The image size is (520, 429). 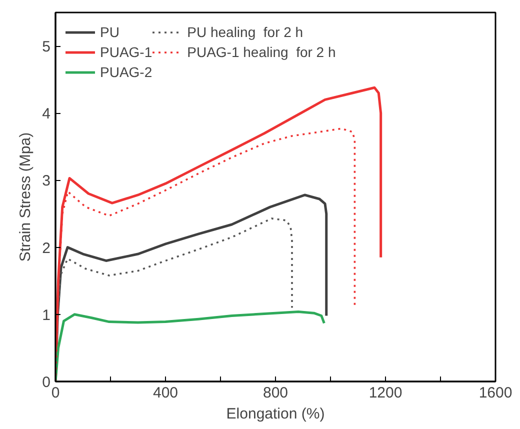 What do you see at coordinates (165, 393) in the screenshot?
I see `x-tick-label: 400` at bounding box center [165, 393].